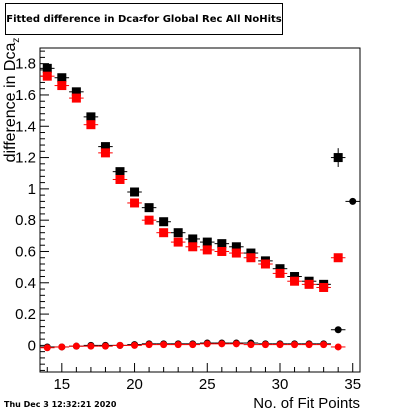 This screenshot has width=400, height=414. Describe the element at coordinates (141, 19) in the screenshot. I see `chart-title-subscript: z` at that location.